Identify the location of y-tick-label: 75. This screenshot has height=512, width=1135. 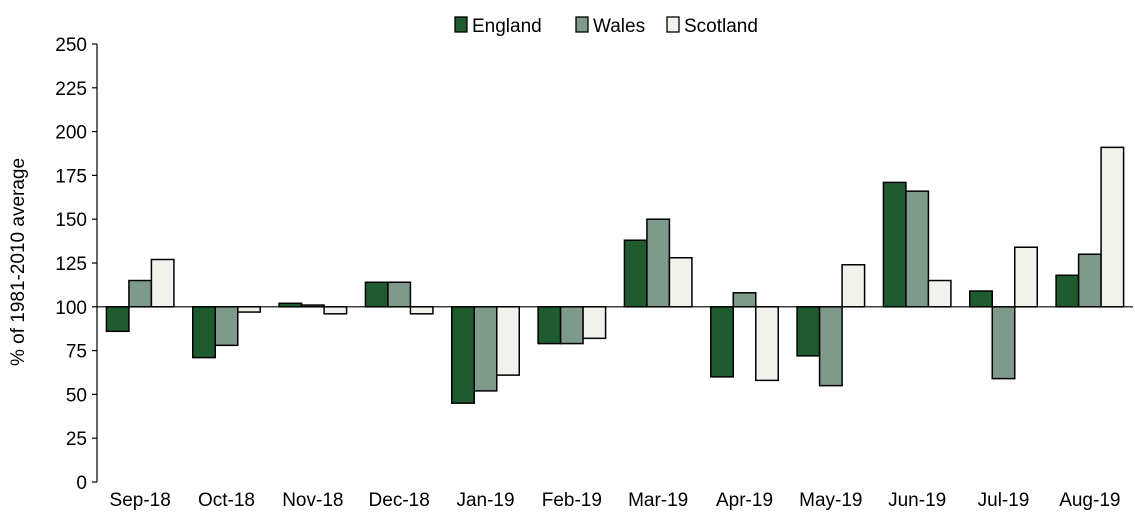
(76, 352).